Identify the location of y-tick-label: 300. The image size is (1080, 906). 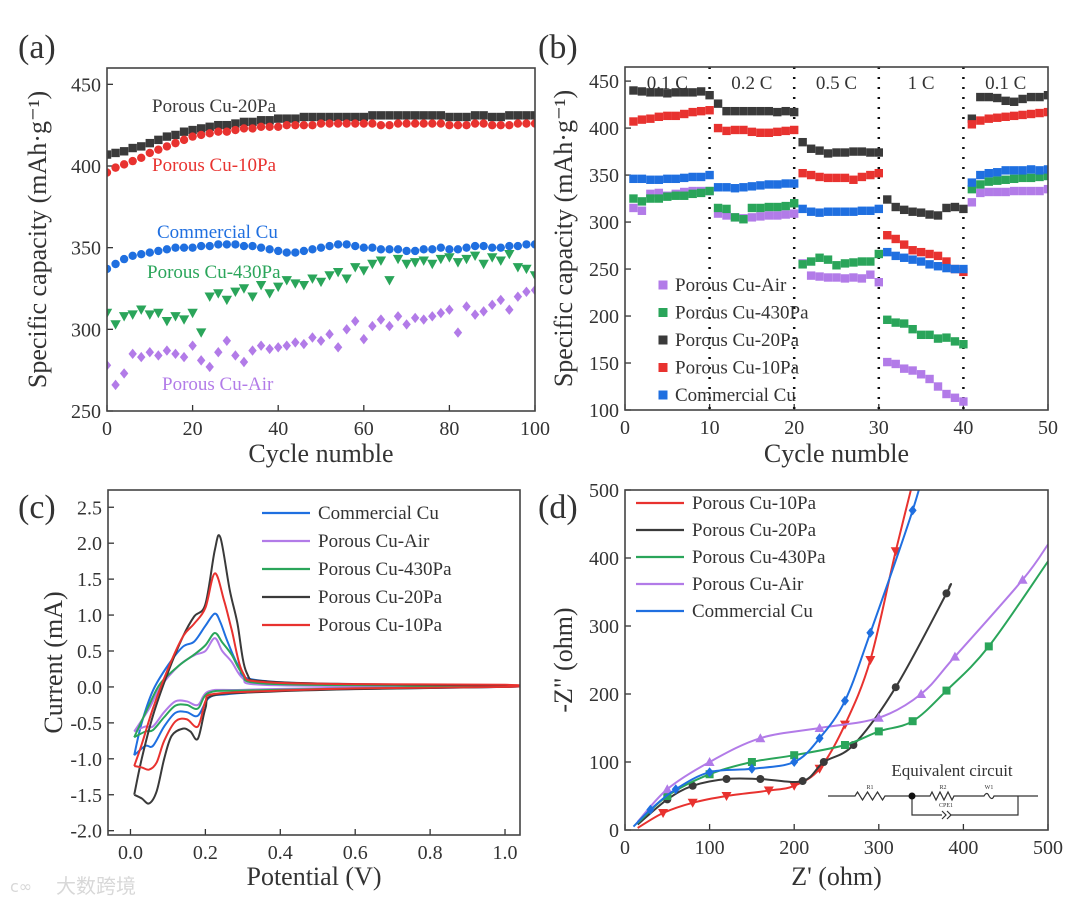
(86, 330).